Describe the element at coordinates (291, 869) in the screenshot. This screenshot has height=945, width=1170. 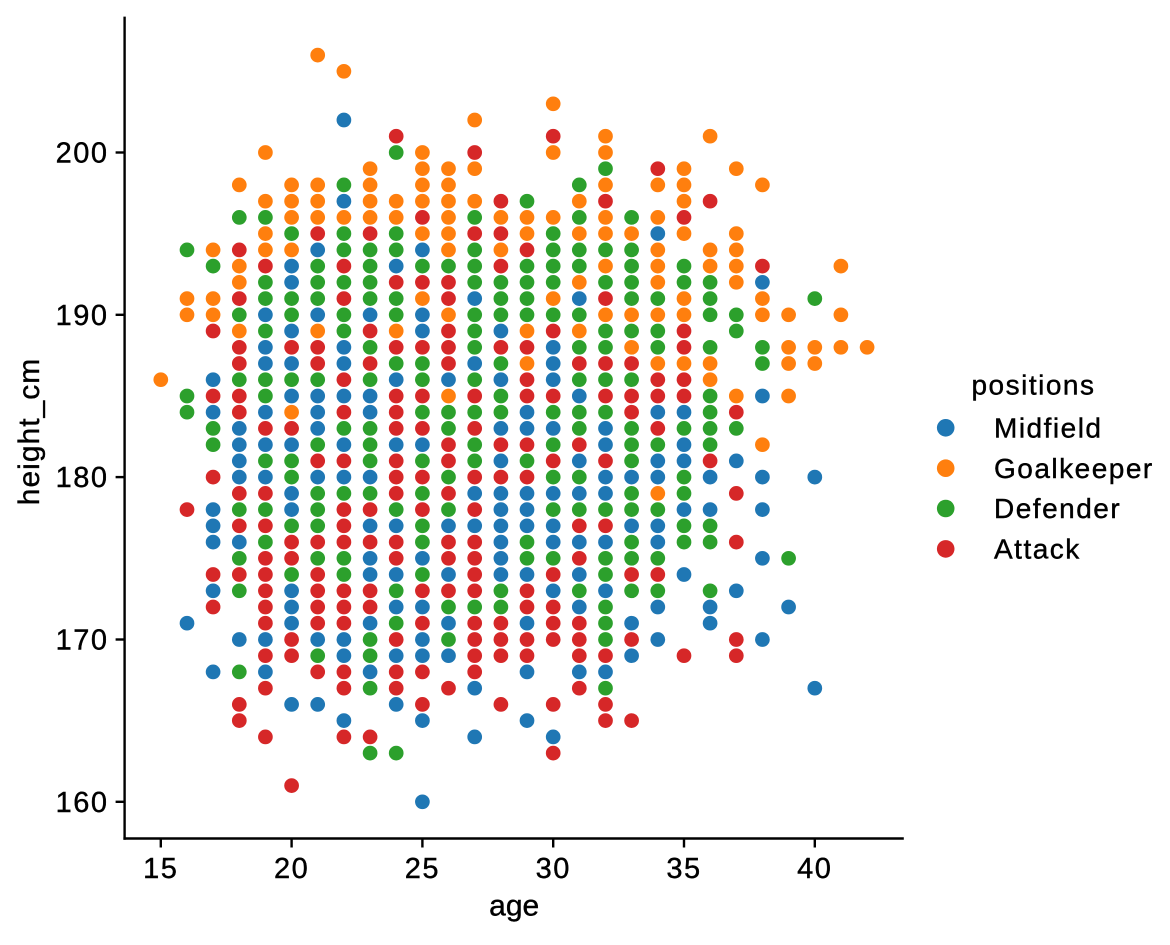
I see `svg-text: 20` at that location.